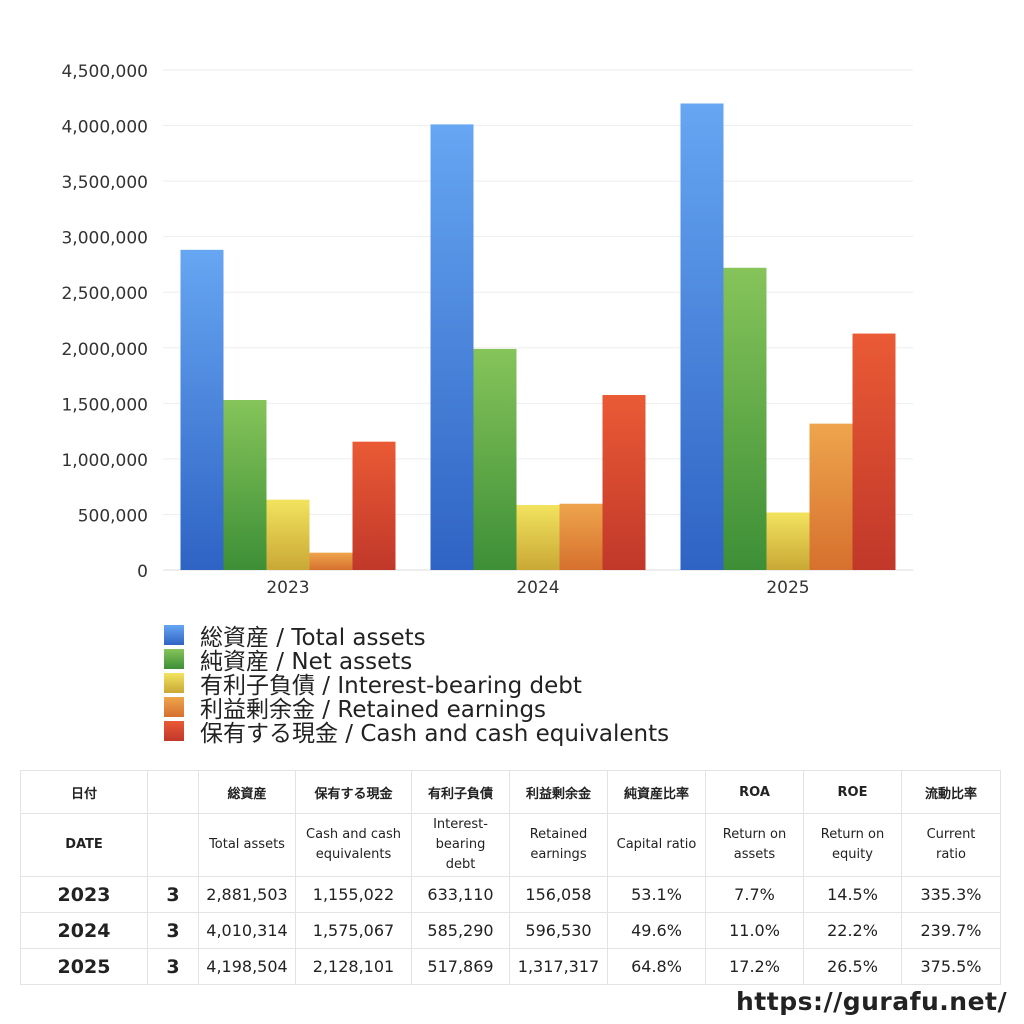 The width and height of the screenshot is (1024, 1024). I want to click on table-cell: 4,010,314, so click(247, 930).